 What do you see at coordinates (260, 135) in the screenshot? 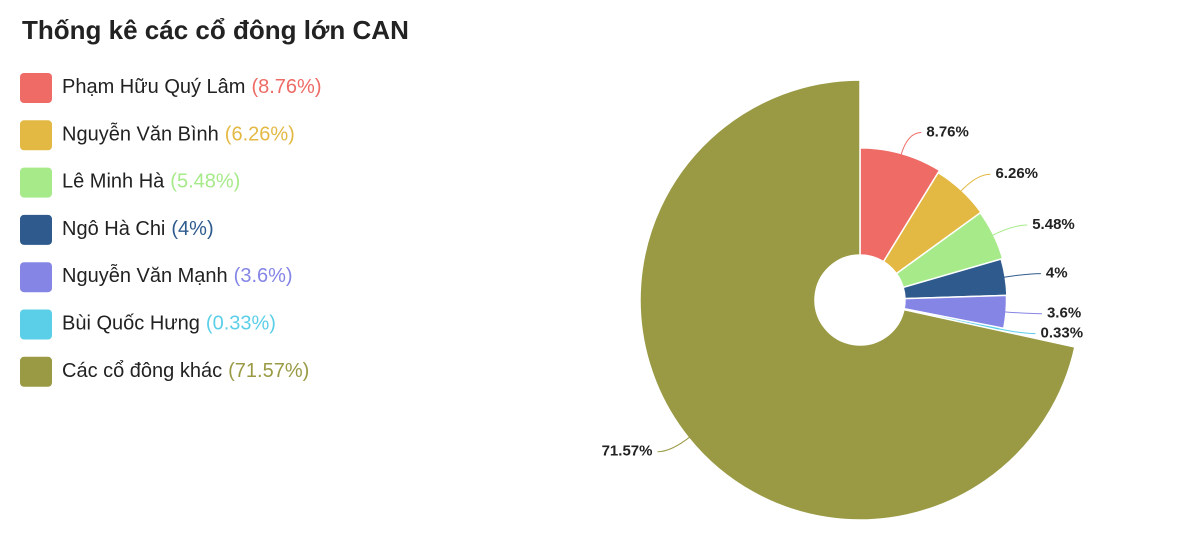
I see `legend-value: (6.26%)` at bounding box center [260, 135].